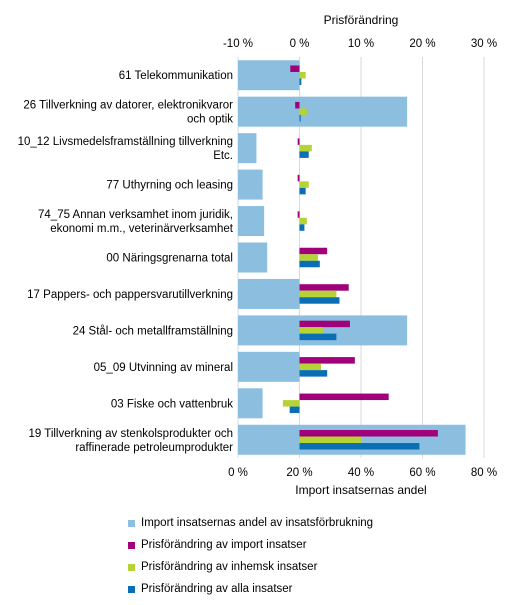 The height and width of the screenshot is (605, 510). Describe the element at coordinates (300, 44) in the screenshot. I see `top-tick-label: 0 %` at that location.